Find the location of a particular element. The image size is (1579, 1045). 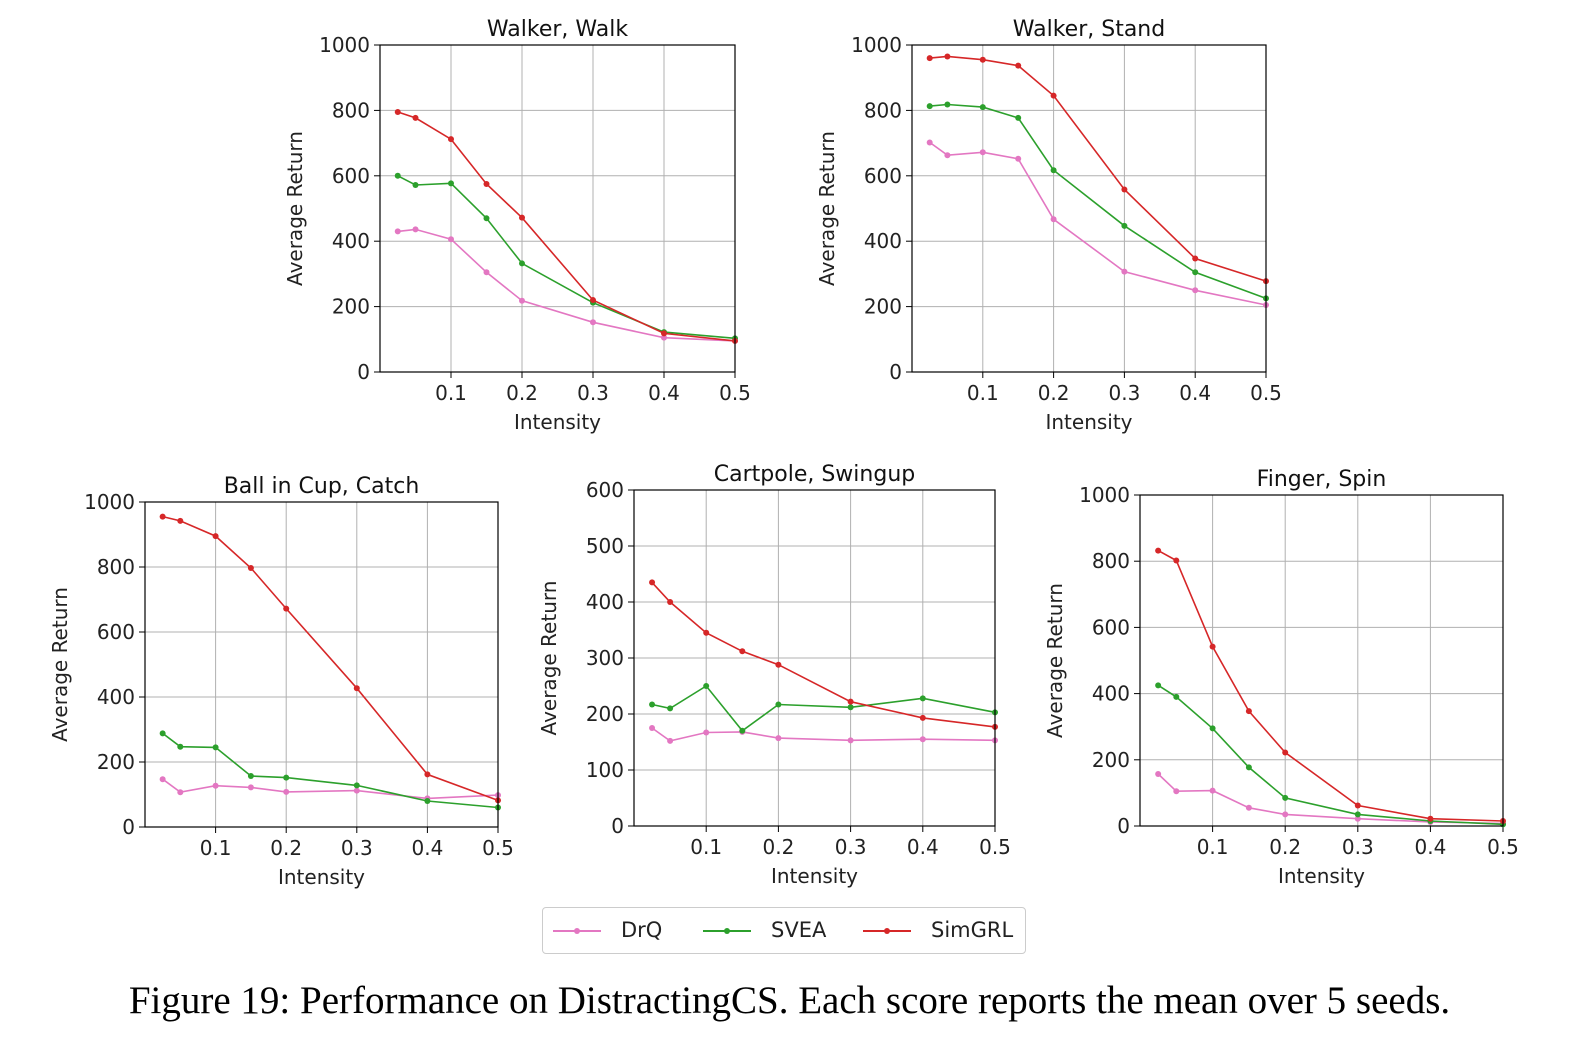

series-line-simgrl is located at coordinates (1330, 685).